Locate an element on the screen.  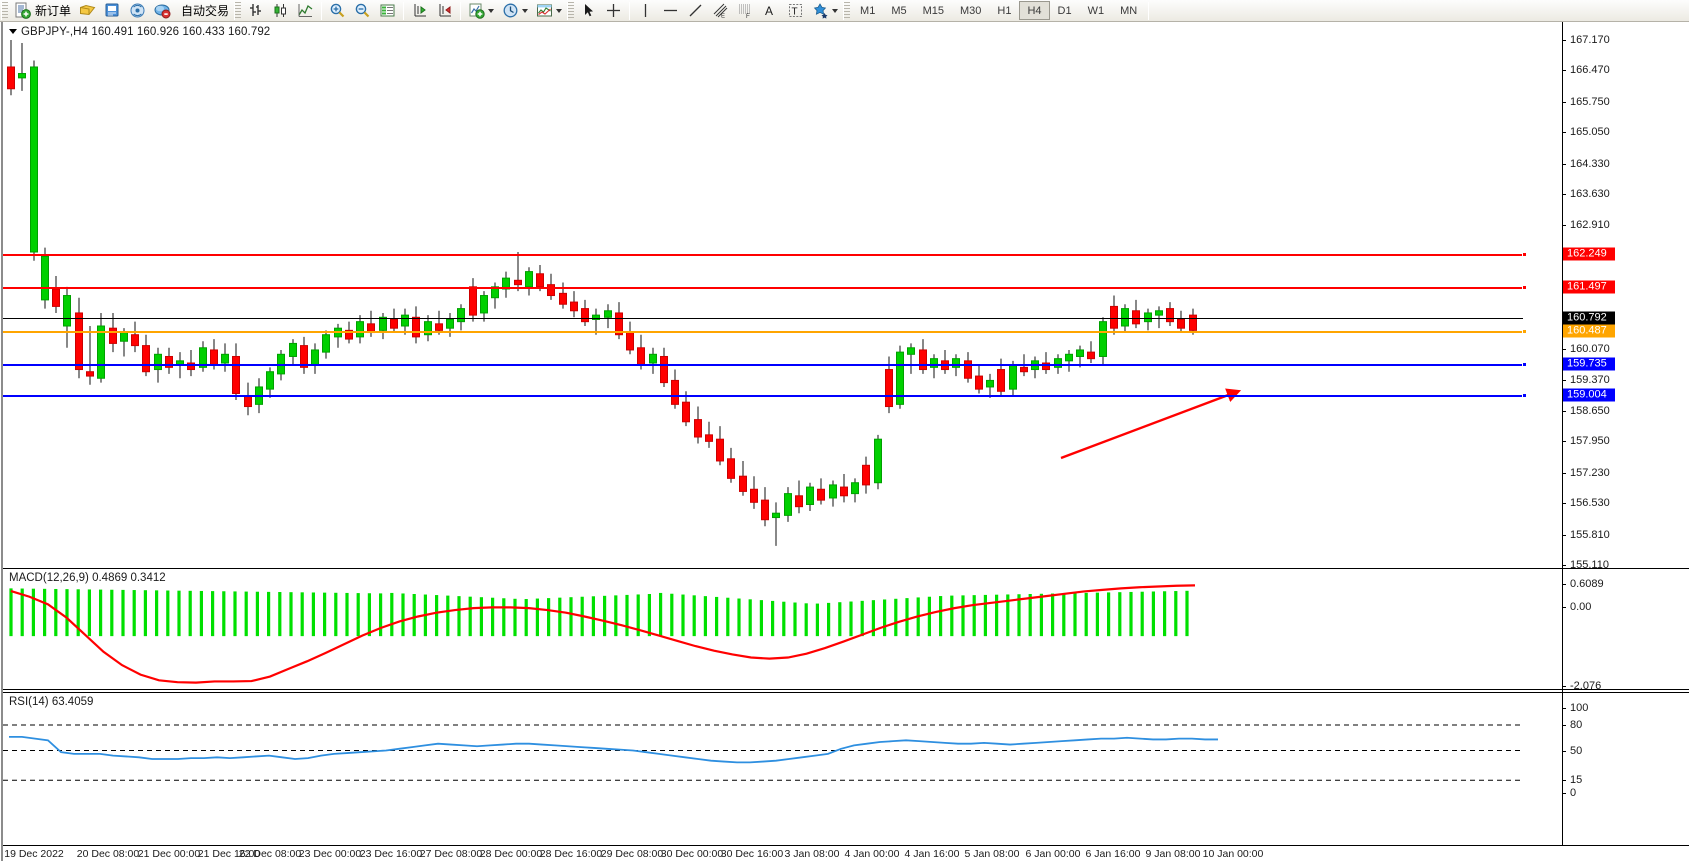
market-button is located at coordinates (162, 11).